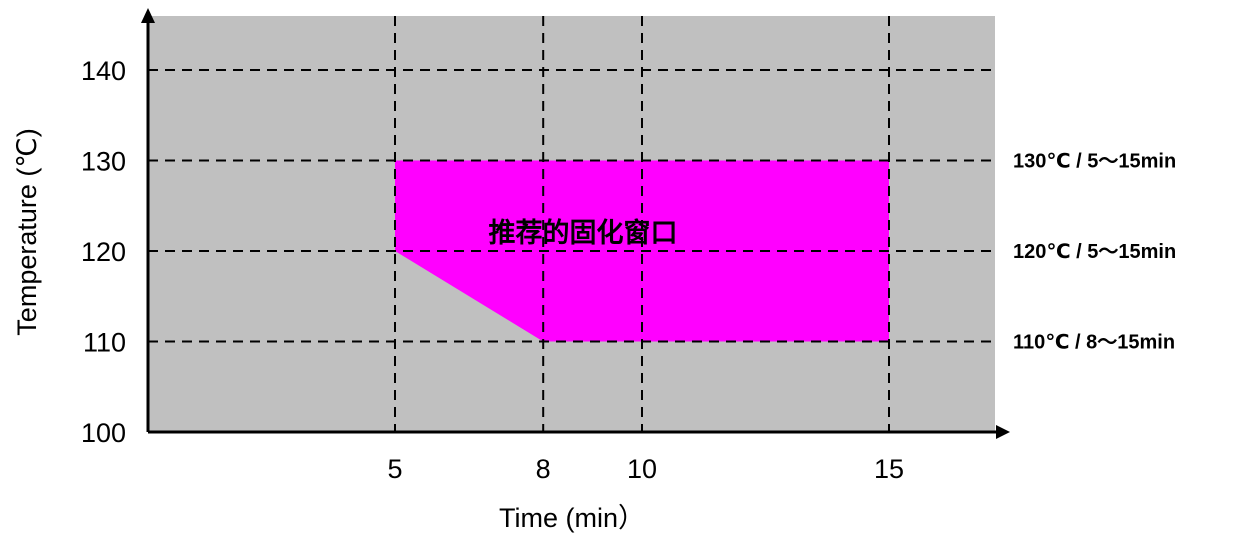  What do you see at coordinates (1003, 432) in the screenshot?
I see `x-axis-arrow-icon` at bounding box center [1003, 432].